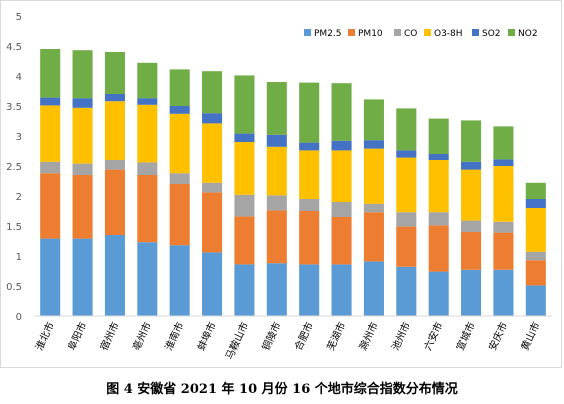 The width and height of the screenshot is (564, 404). I want to click on y-tick-label: 1.5, so click(14, 227).